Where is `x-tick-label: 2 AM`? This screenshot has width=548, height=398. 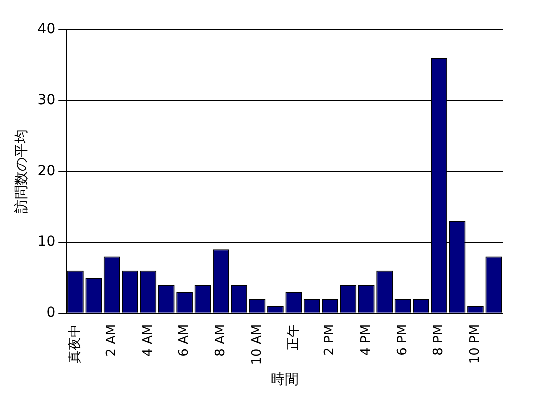
x-tick-label: 2 AM is located at coordinates (112, 340).